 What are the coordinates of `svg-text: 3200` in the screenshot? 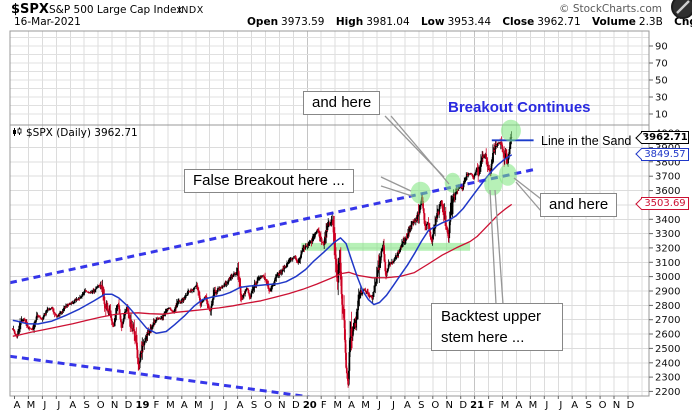 It's located at (667, 248).